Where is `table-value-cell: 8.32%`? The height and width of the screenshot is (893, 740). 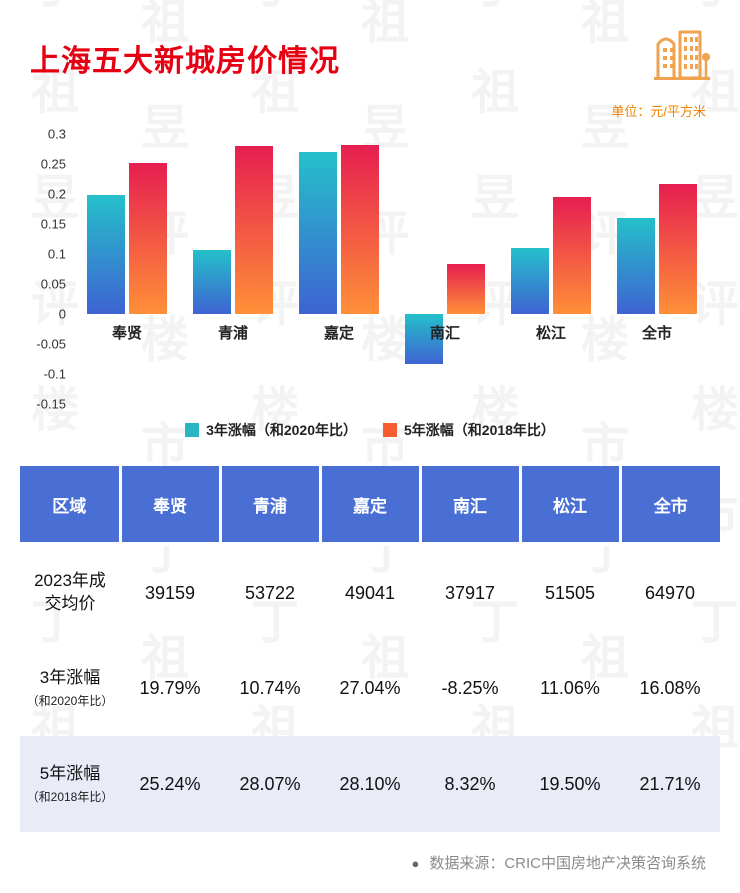
table-value-cell: 8.32% is located at coordinates (470, 783).